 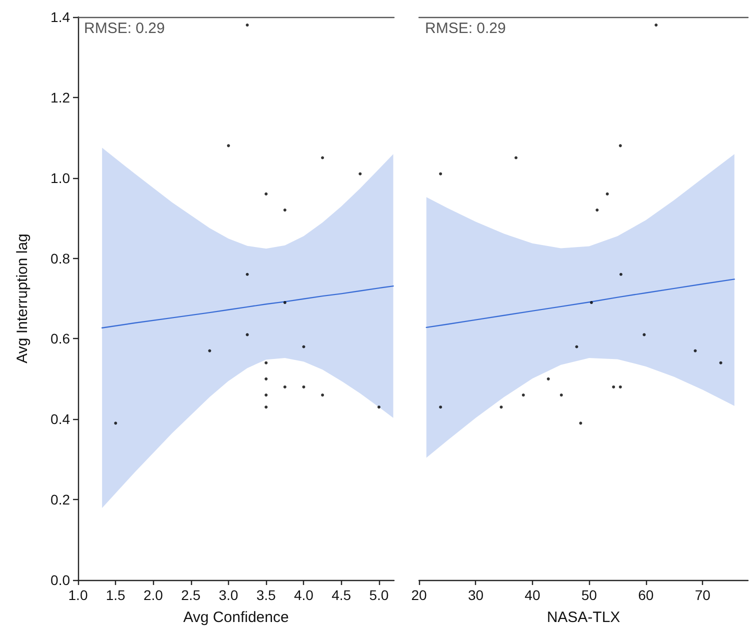 I want to click on y-tick-label: 1.0, so click(x=60, y=178).